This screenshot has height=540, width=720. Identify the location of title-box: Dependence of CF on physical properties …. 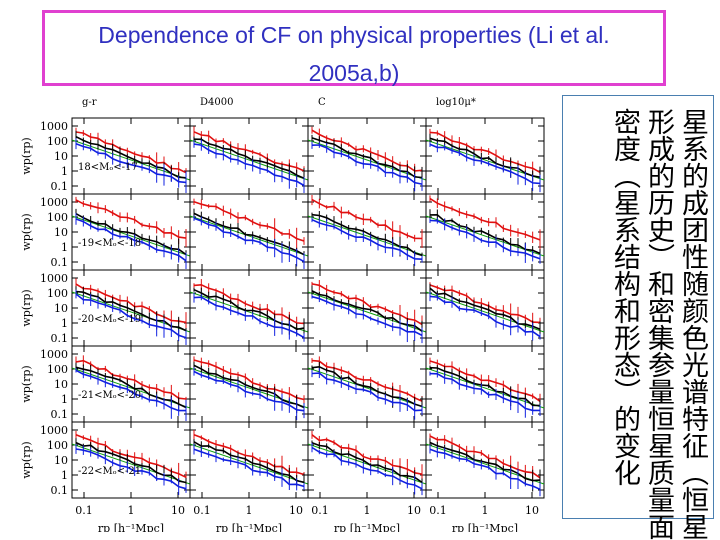
(354, 48).